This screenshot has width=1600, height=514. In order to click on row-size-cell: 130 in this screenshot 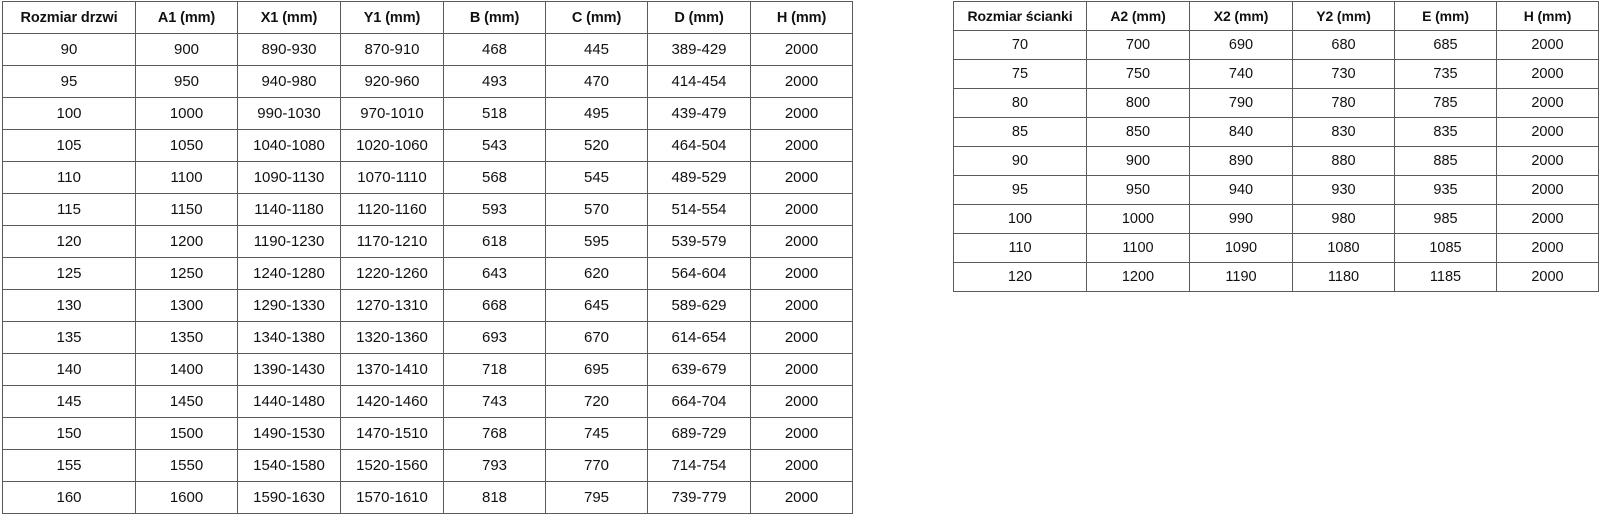, I will do `click(69, 305)`.